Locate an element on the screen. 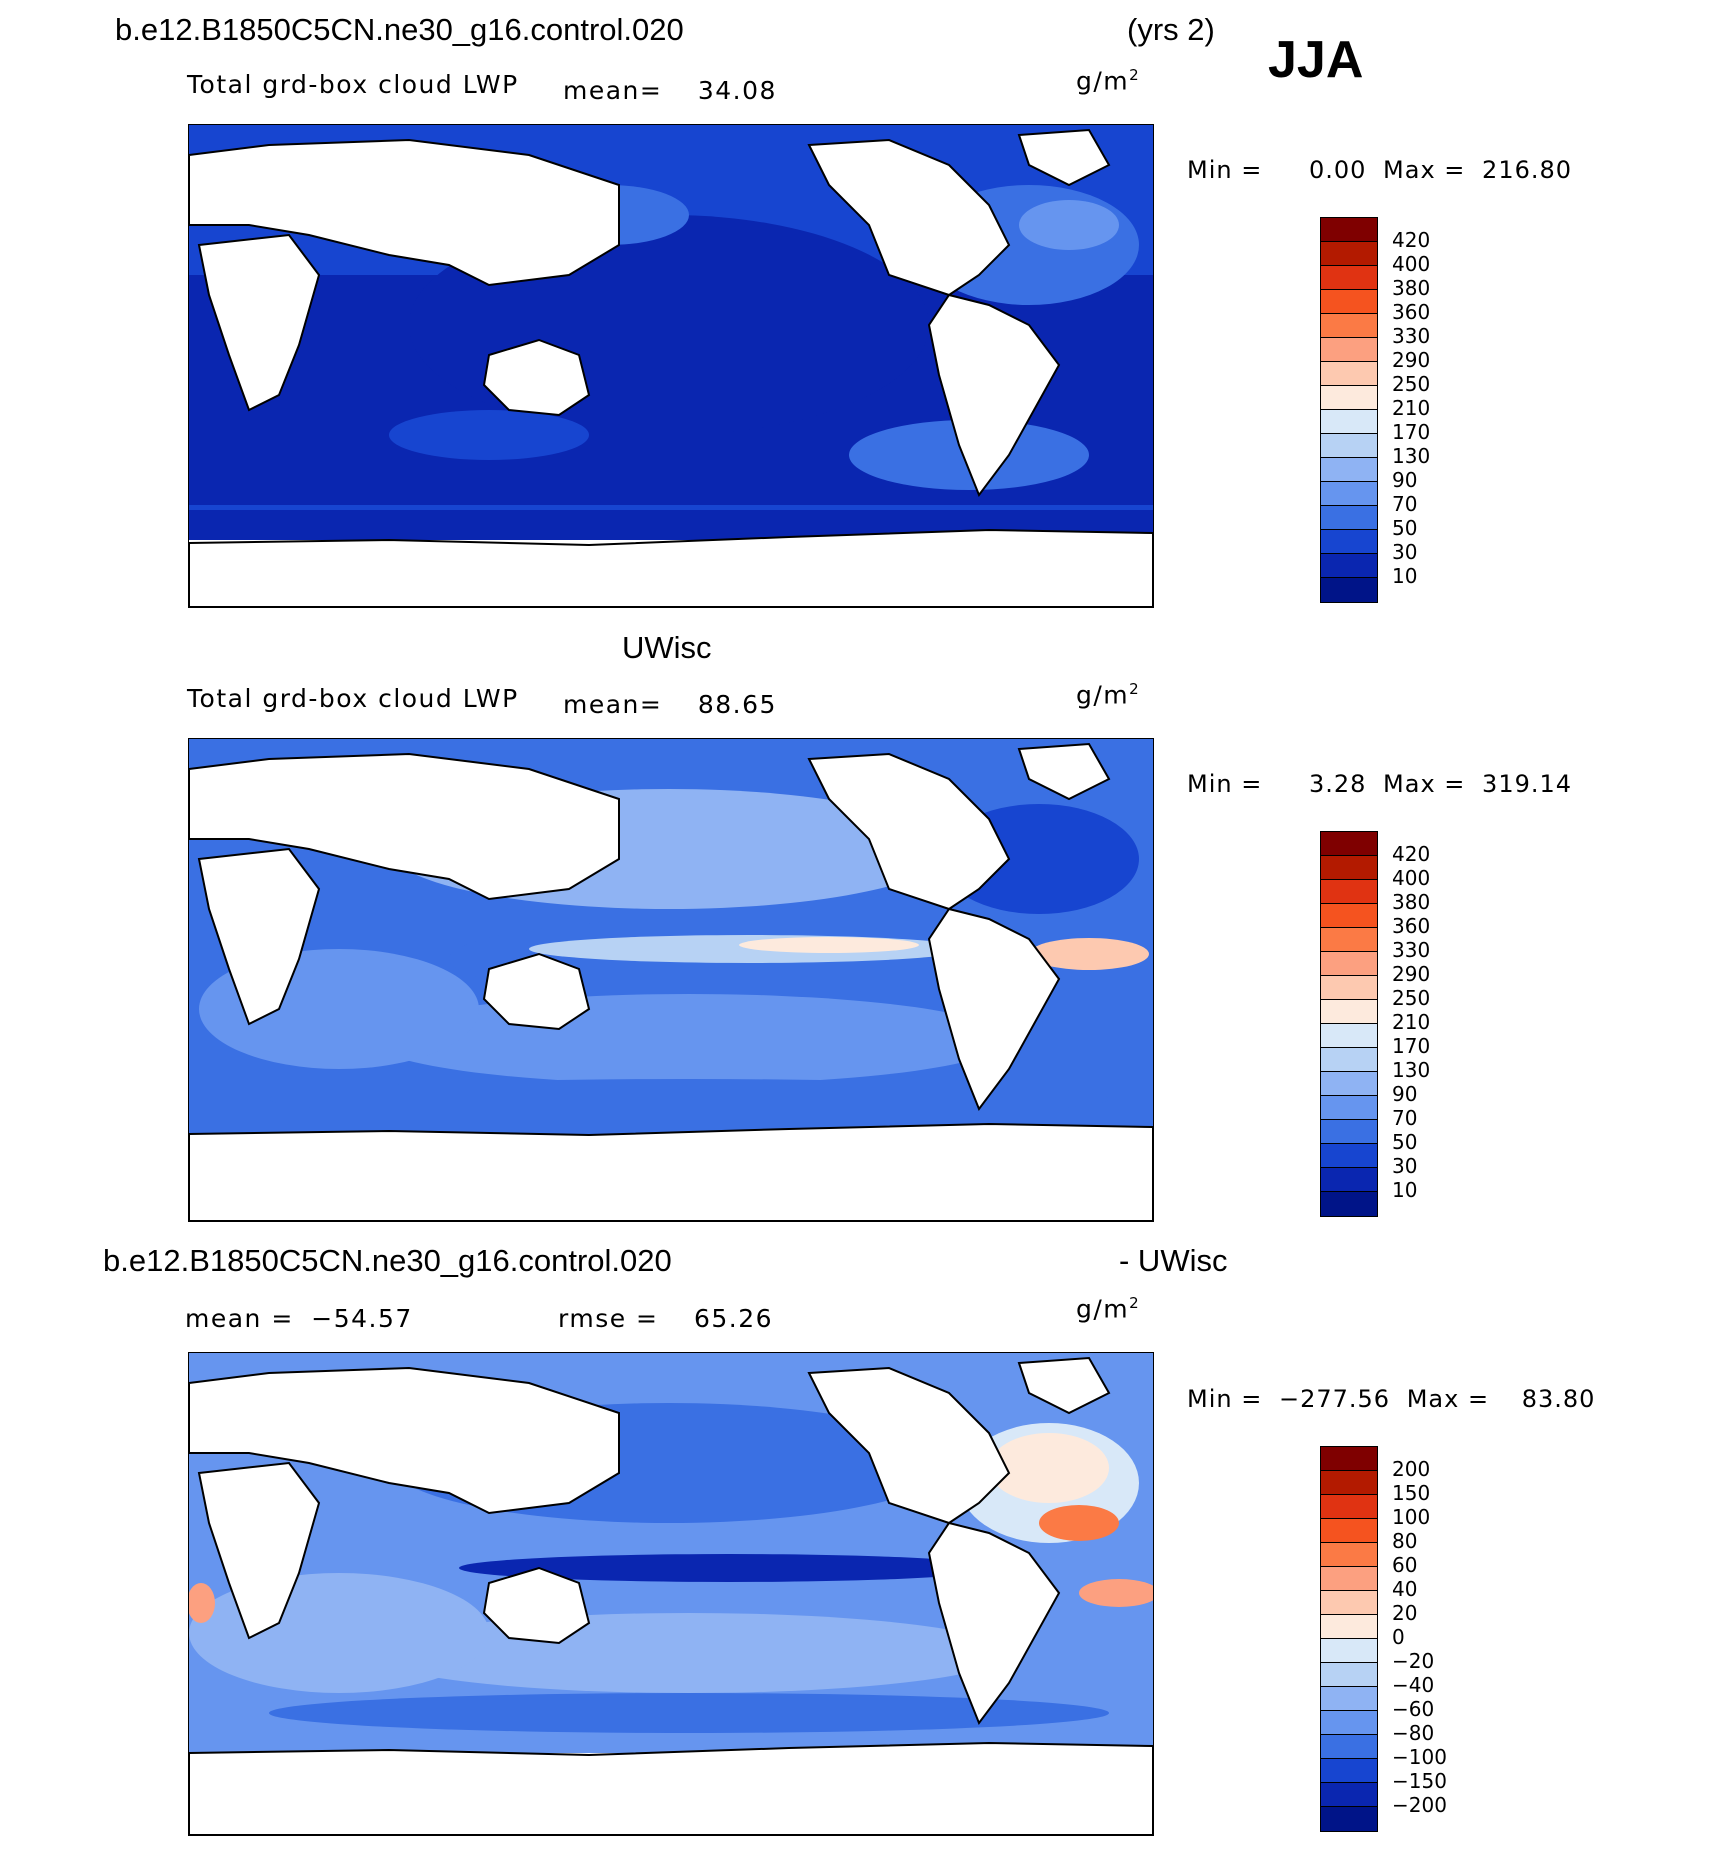  panel2-minmax: Min = 3.28 Max = 319.14 is located at coordinates (1379, 784).